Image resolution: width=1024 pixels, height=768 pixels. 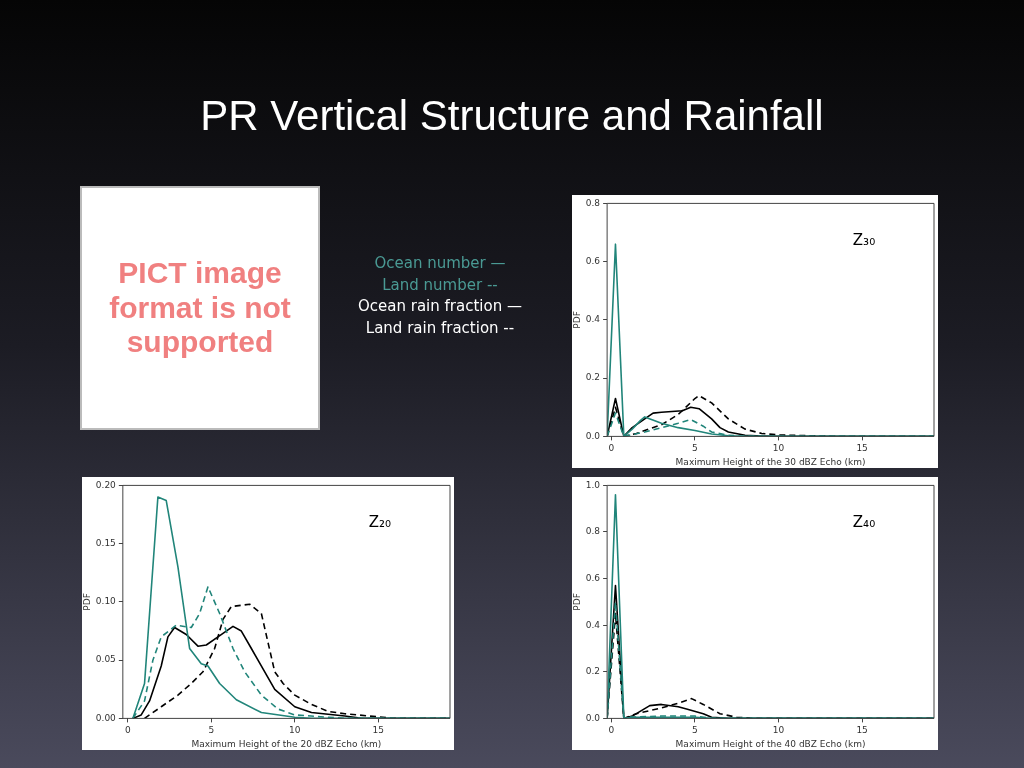 I want to click on text: Land number --, so click(x=440, y=285).